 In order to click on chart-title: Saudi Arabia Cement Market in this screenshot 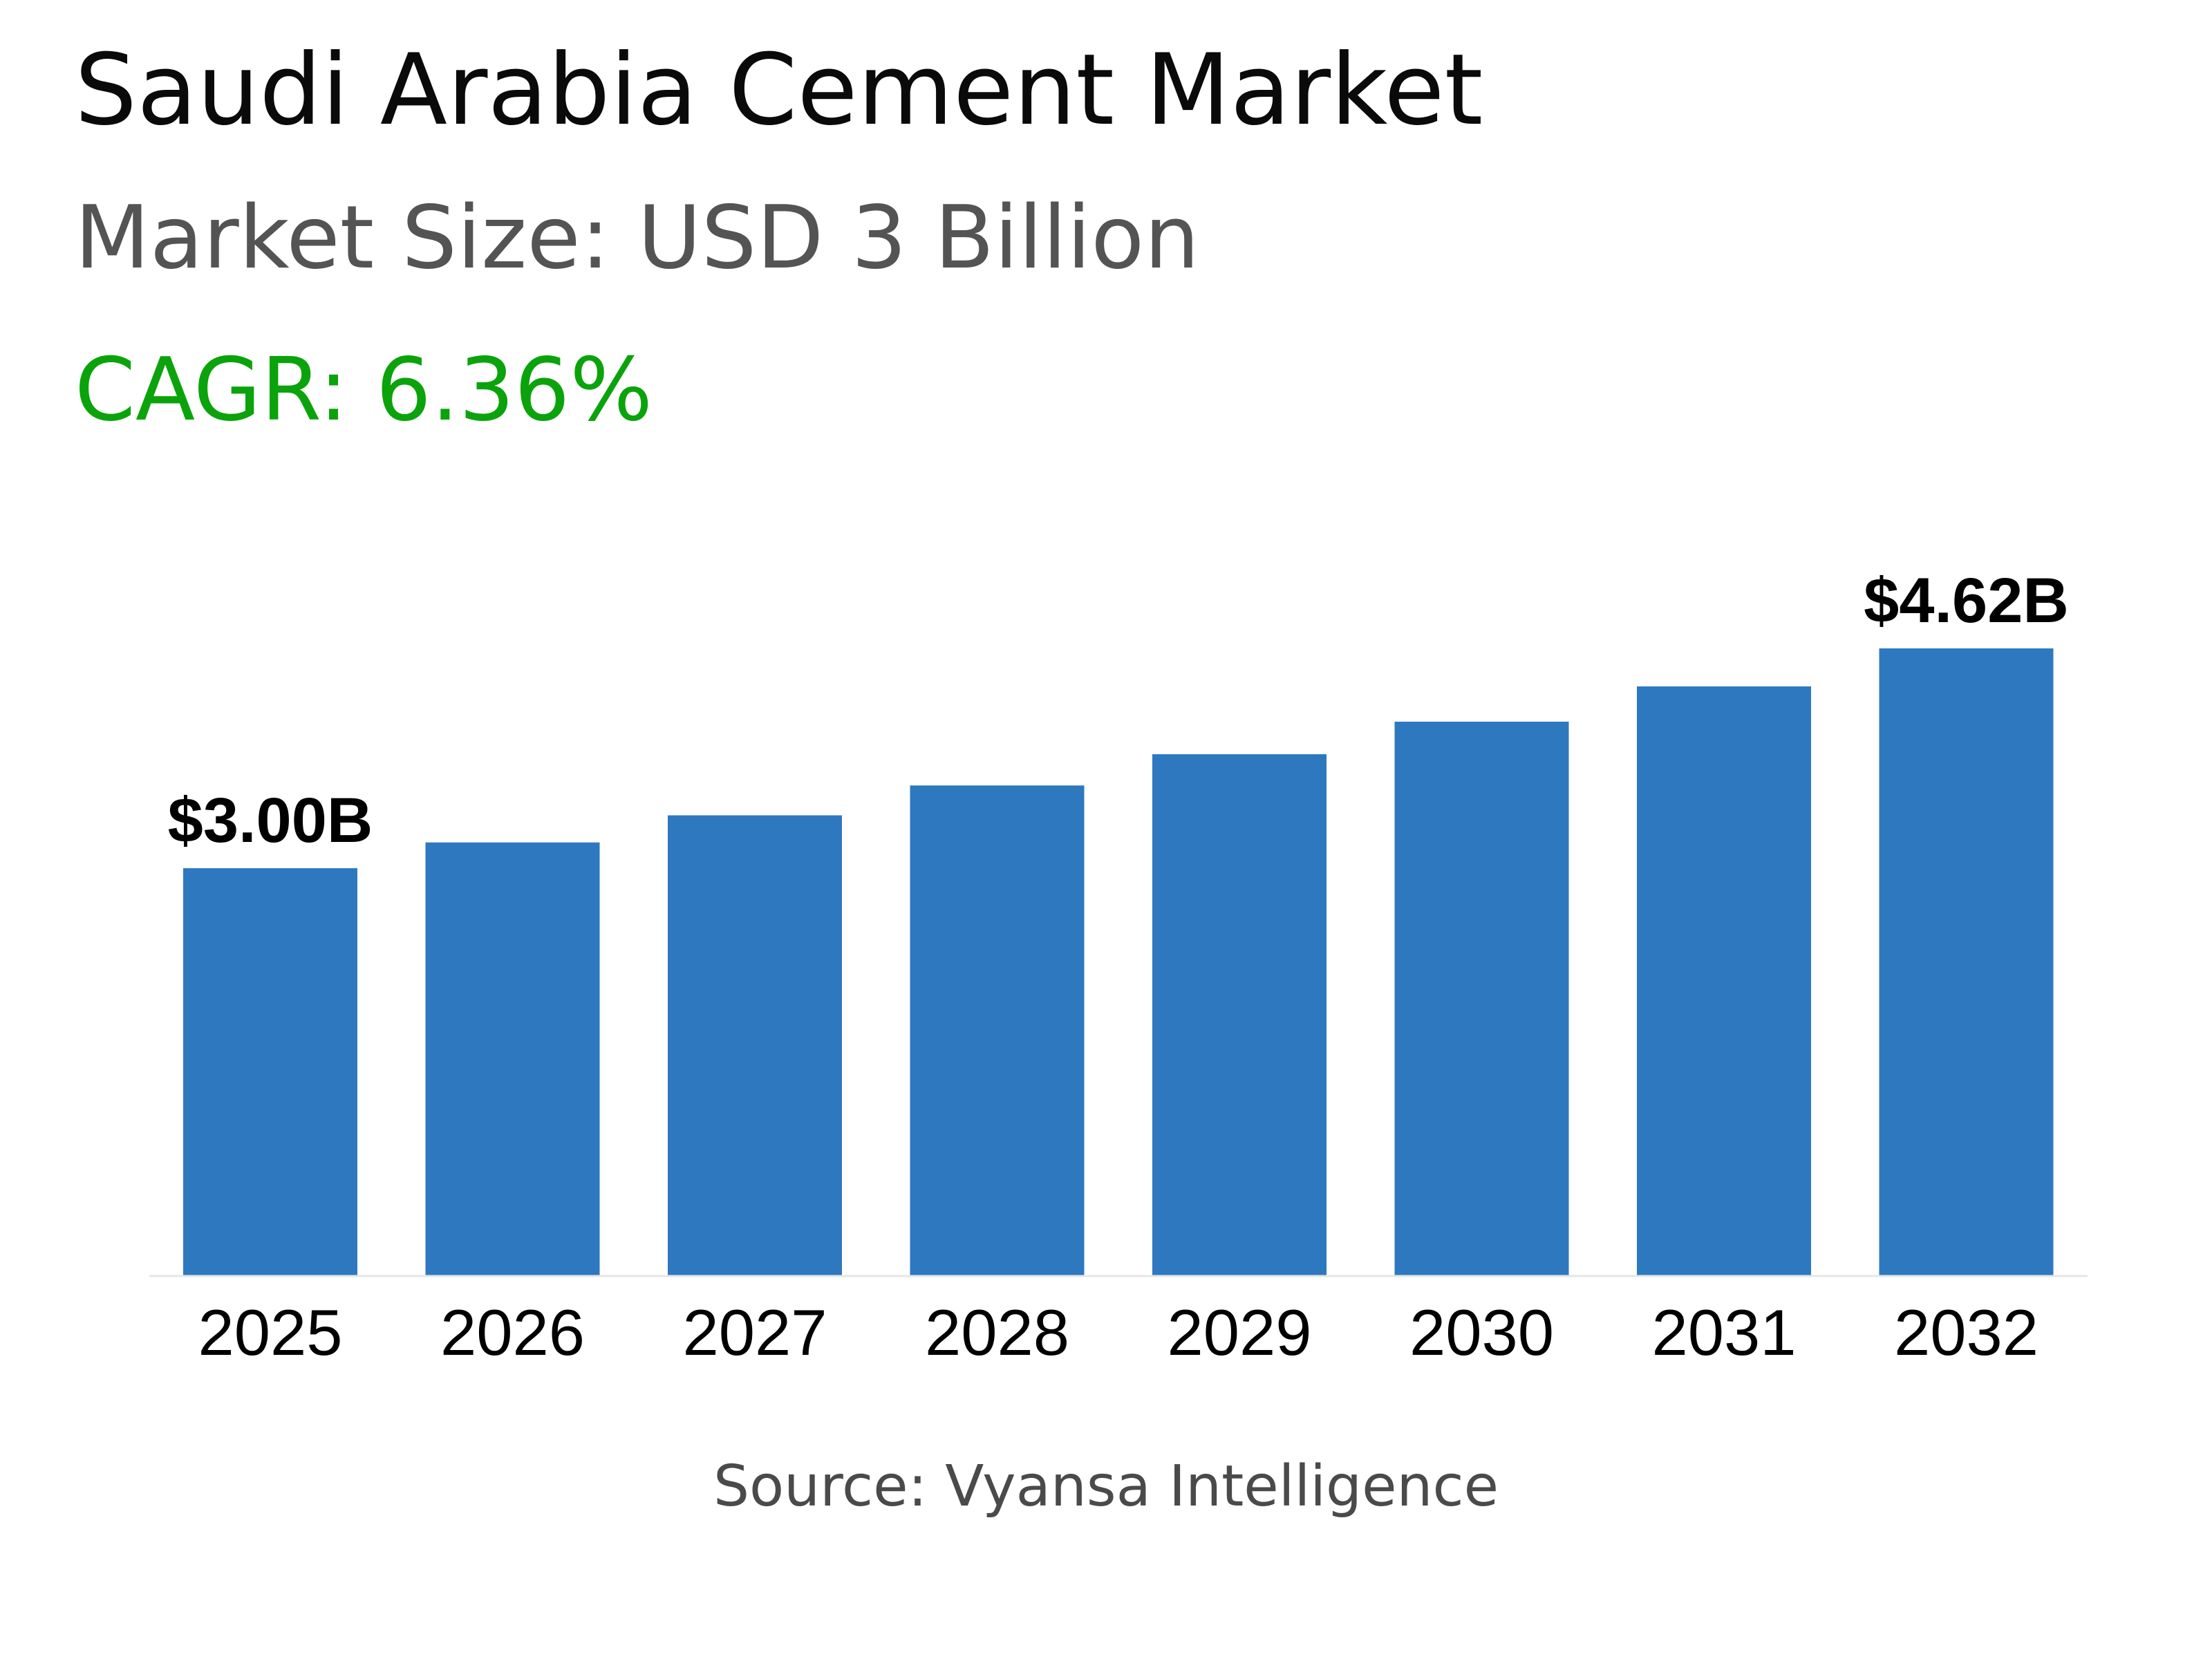, I will do `click(779, 90)`.